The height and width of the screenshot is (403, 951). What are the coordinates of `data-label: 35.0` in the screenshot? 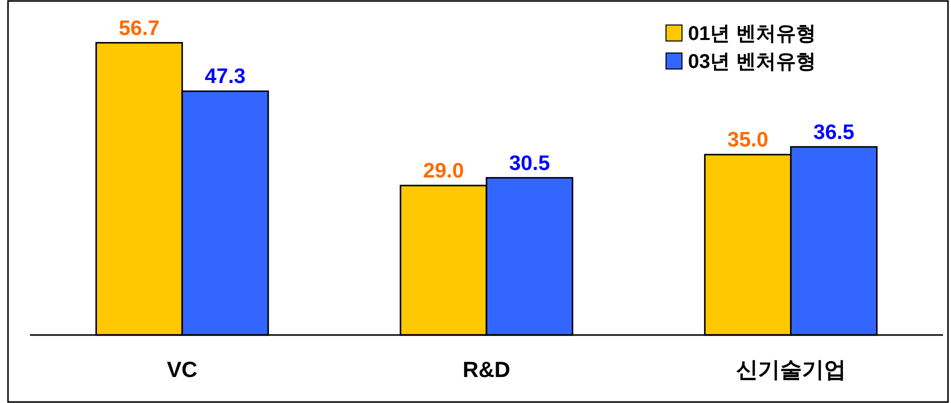 It's located at (747, 140).